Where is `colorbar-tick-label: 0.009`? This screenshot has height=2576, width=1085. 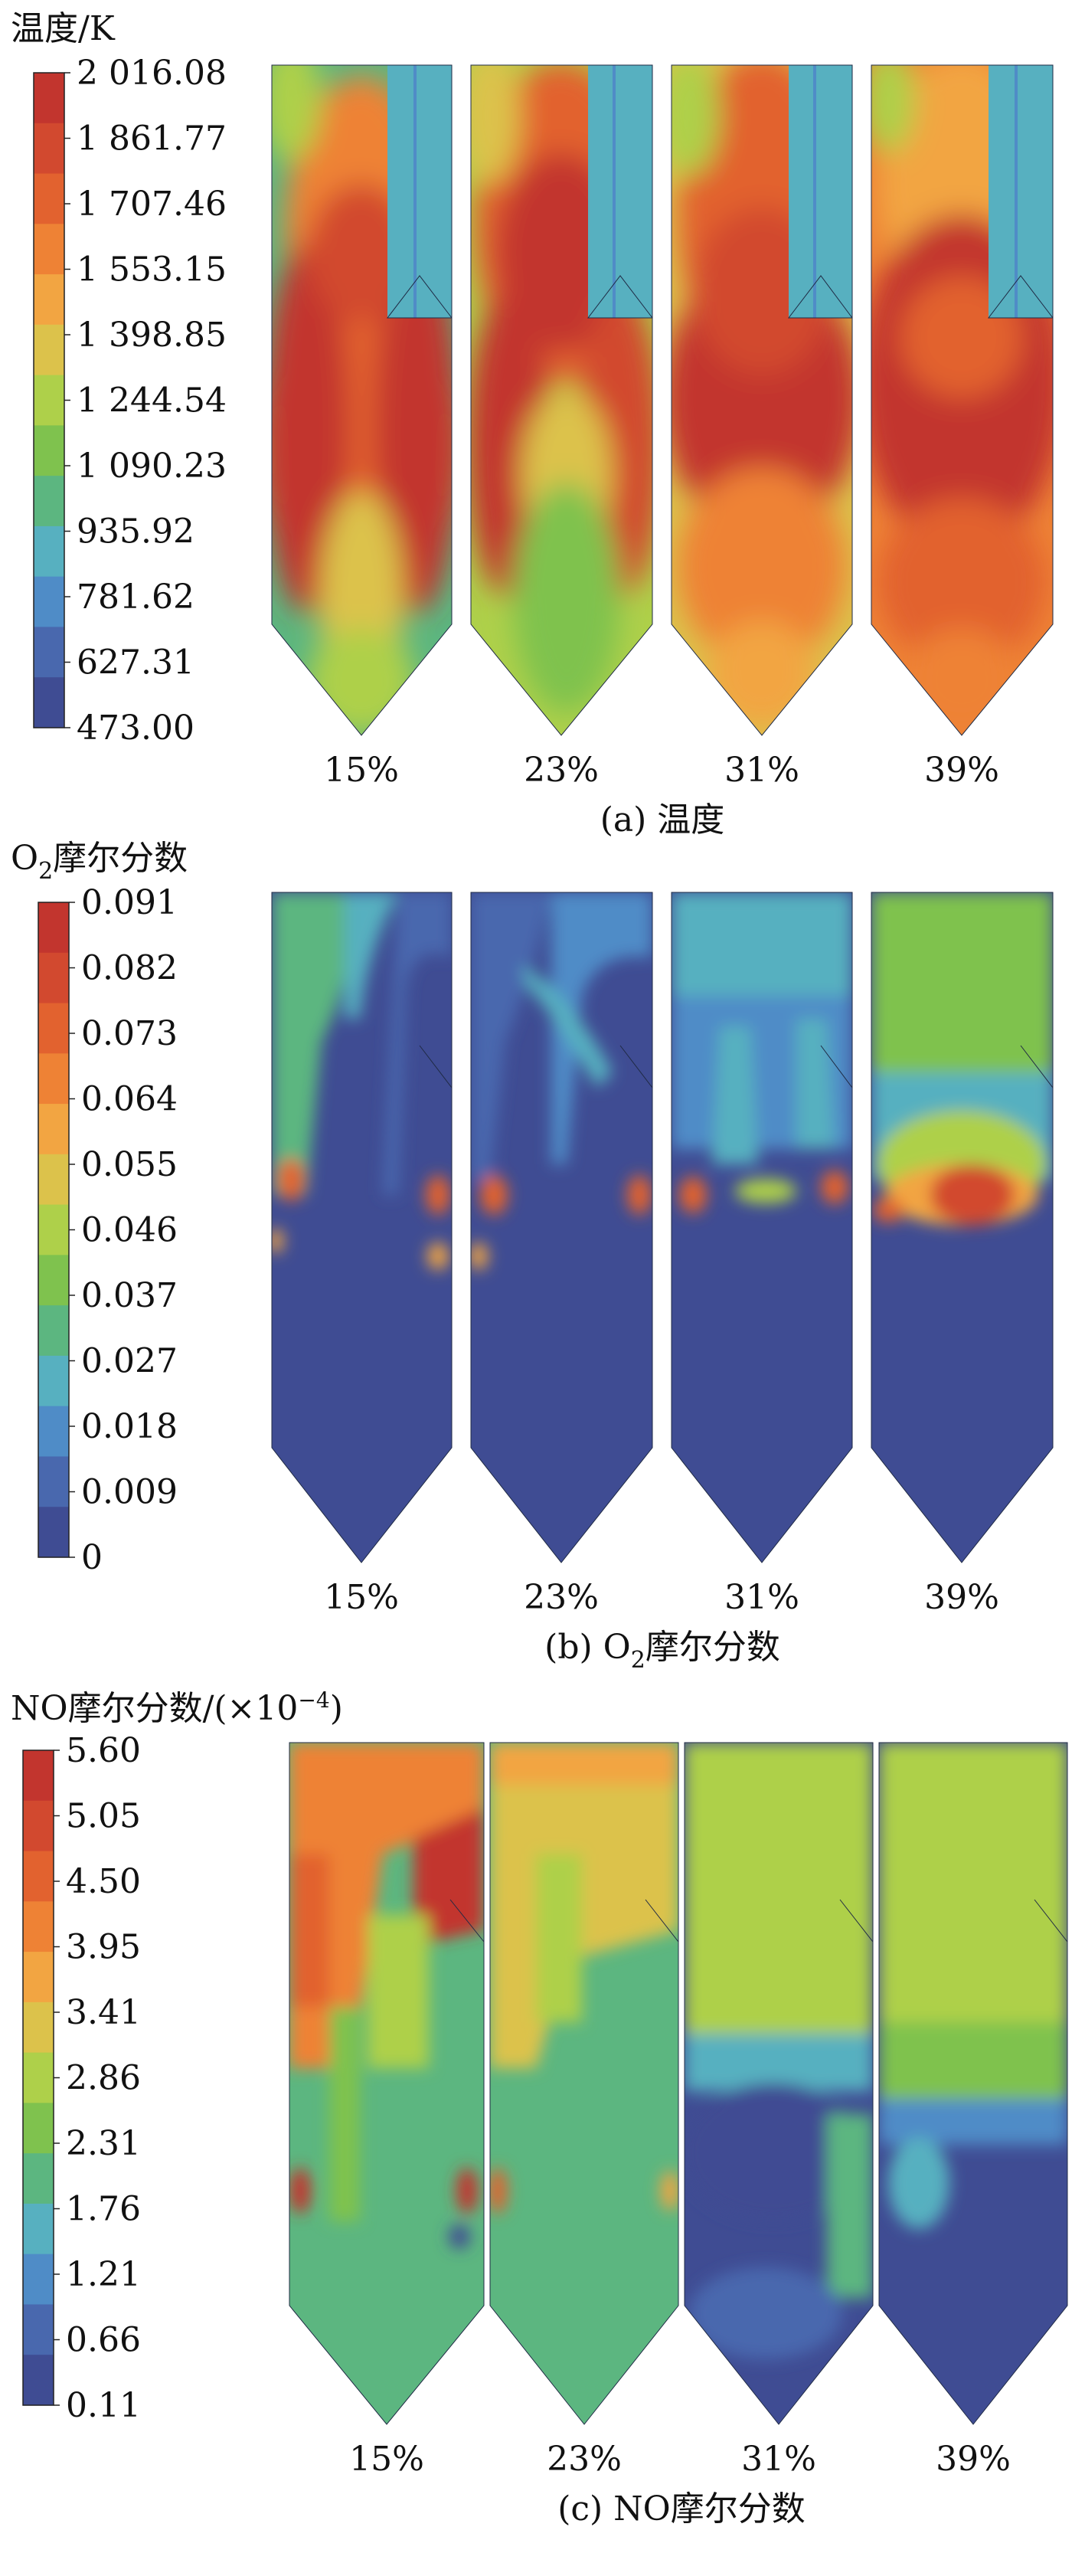 colorbar-tick-label: 0.009 is located at coordinates (129, 1492).